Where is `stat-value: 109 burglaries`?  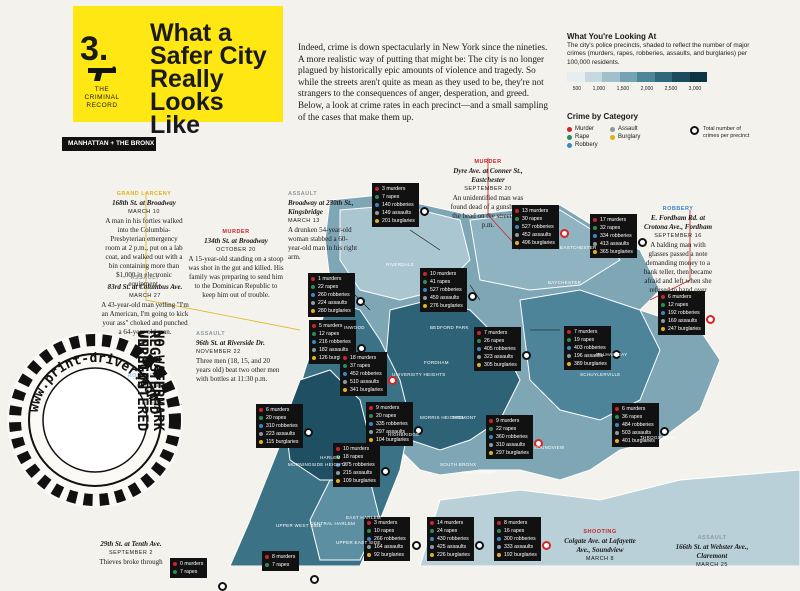 stat-value: 109 burglaries is located at coordinates (359, 481).